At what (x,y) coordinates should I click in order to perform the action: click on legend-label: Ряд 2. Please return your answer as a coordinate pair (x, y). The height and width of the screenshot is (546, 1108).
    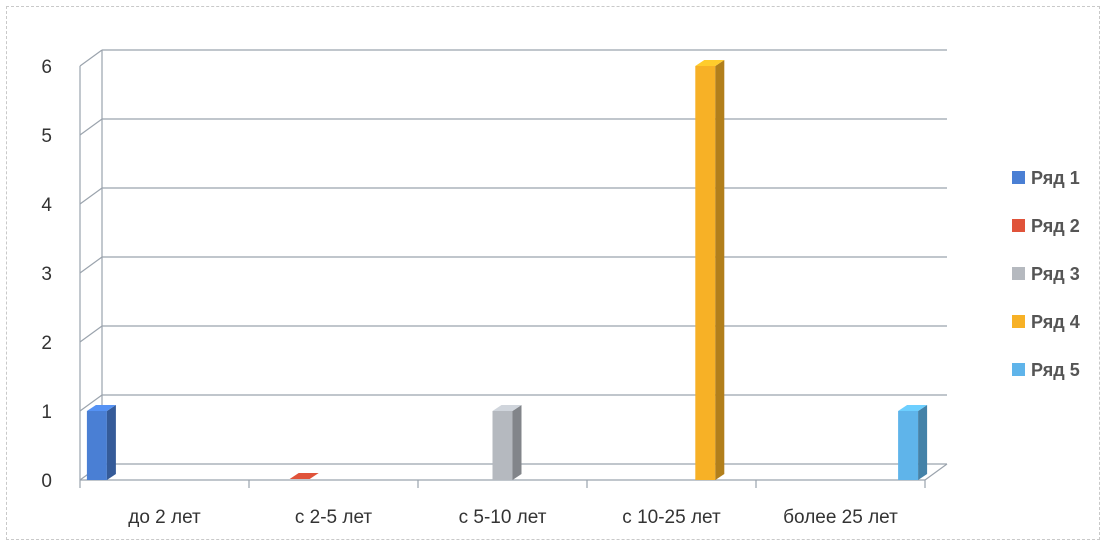
    Looking at the image, I should click on (1055, 226).